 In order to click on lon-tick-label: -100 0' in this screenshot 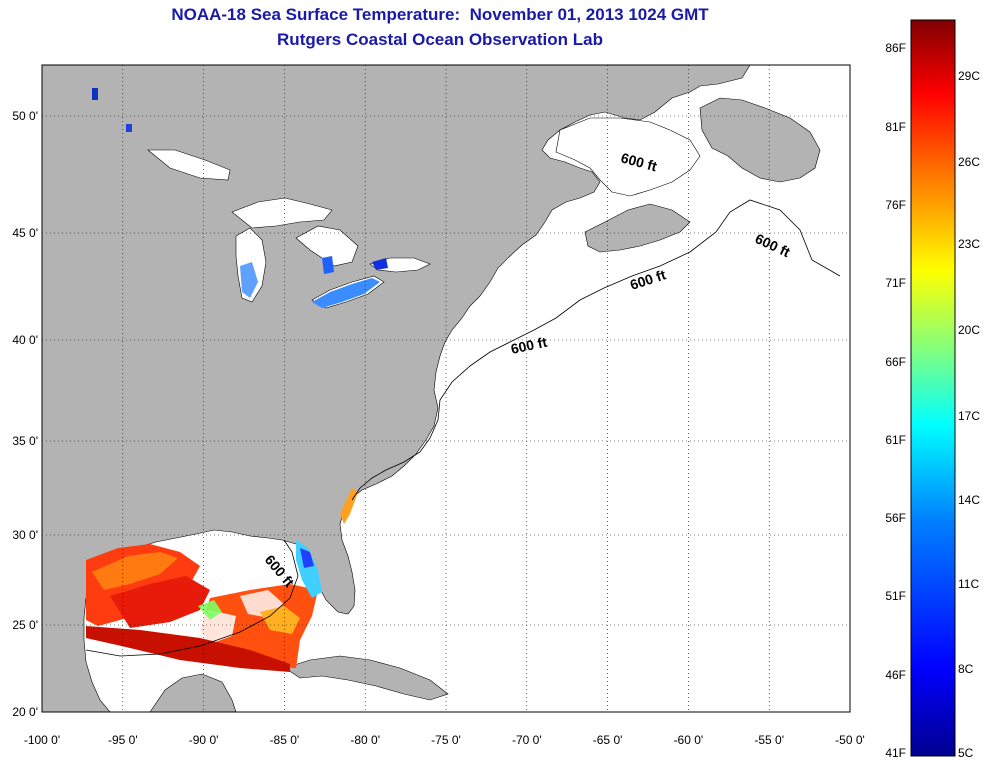, I will do `click(42, 740)`.